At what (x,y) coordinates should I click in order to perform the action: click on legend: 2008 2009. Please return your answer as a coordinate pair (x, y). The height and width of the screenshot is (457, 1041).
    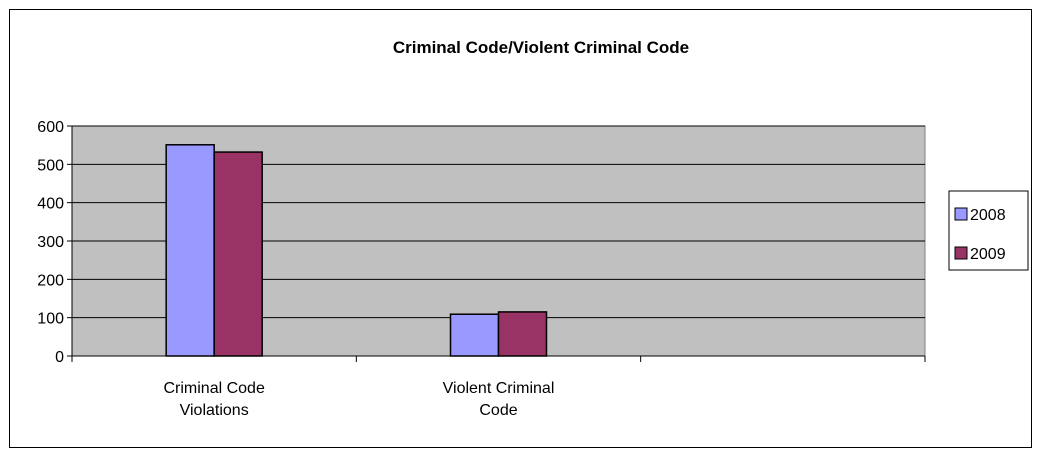
    Looking at the image, I should click on (988, 230).